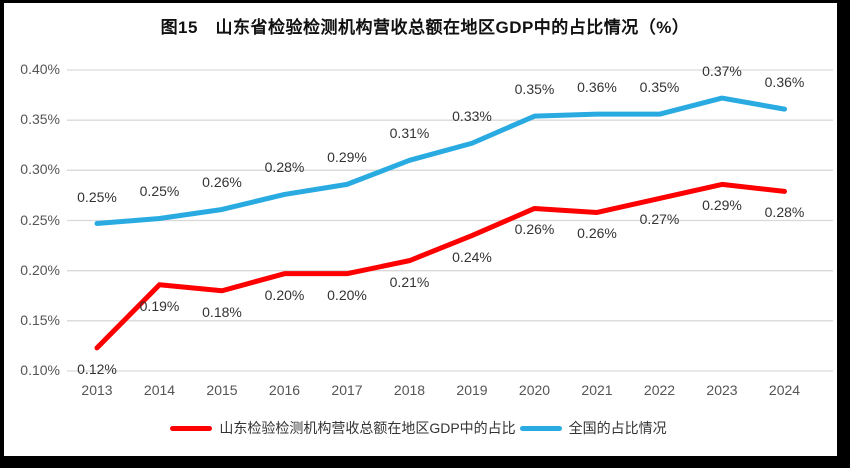  I want to click on x-tick-label: 2016, so click(284, 390).